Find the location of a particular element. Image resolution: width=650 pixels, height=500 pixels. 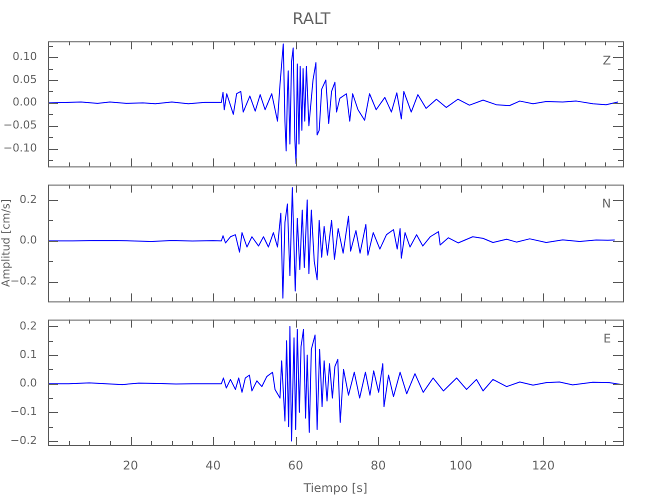

y-tick-label: −0.1 is located at coordinates (23, 411).